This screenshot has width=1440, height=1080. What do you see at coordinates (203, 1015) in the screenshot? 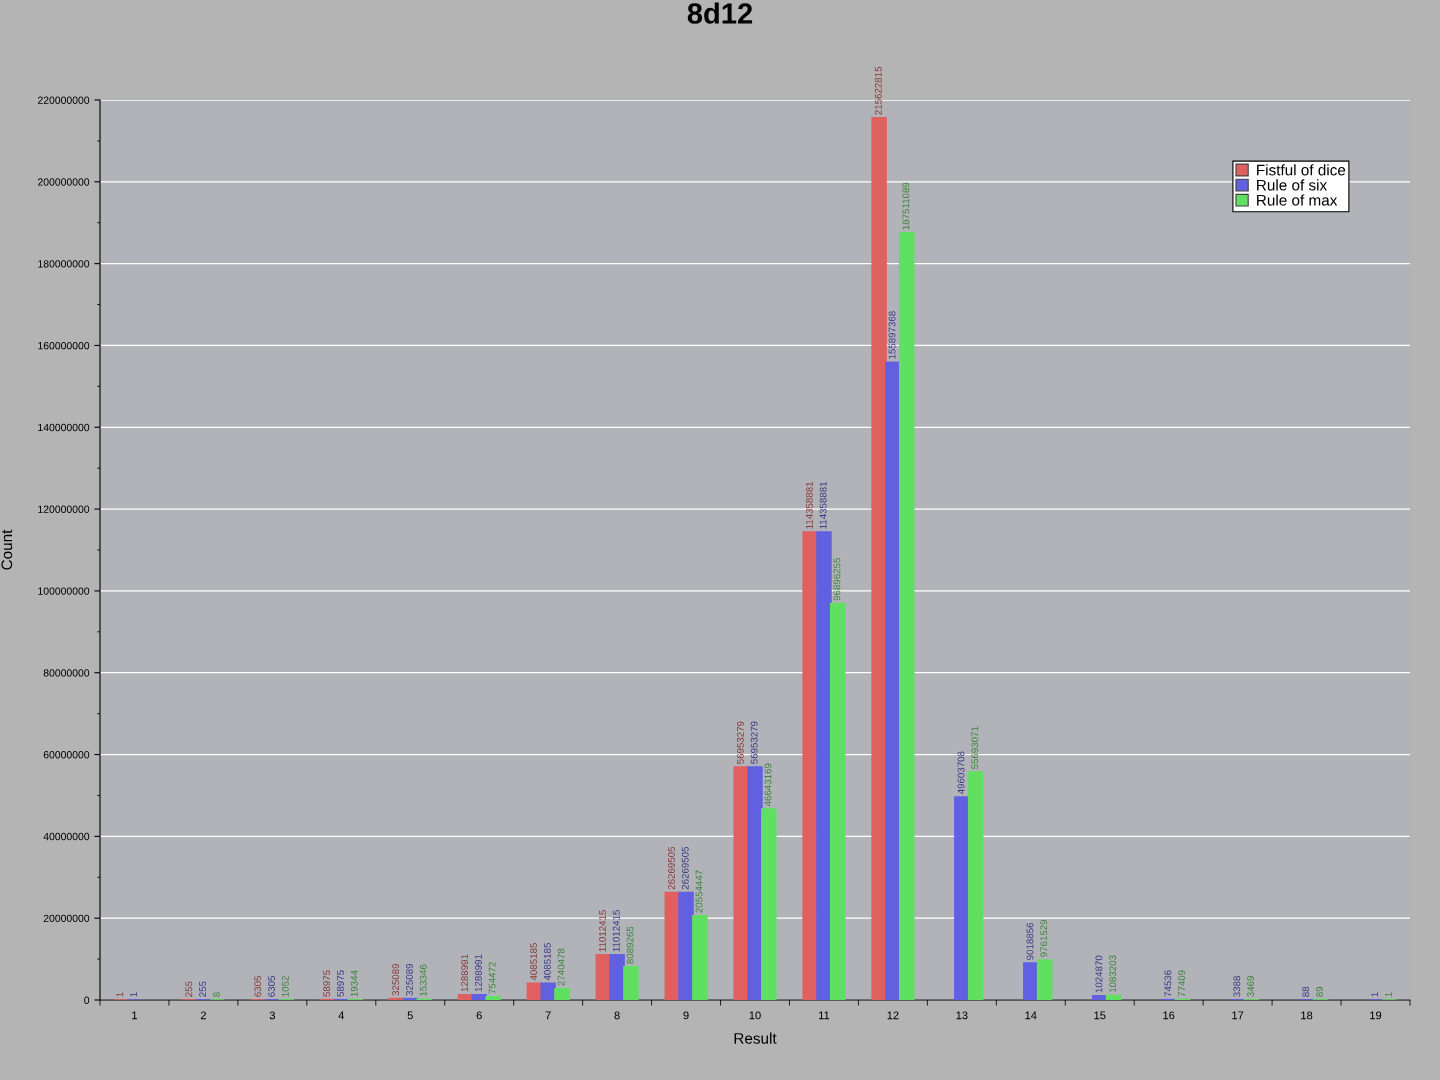
I see `x-tick-label: 2` at bounding box center [203, 1015].